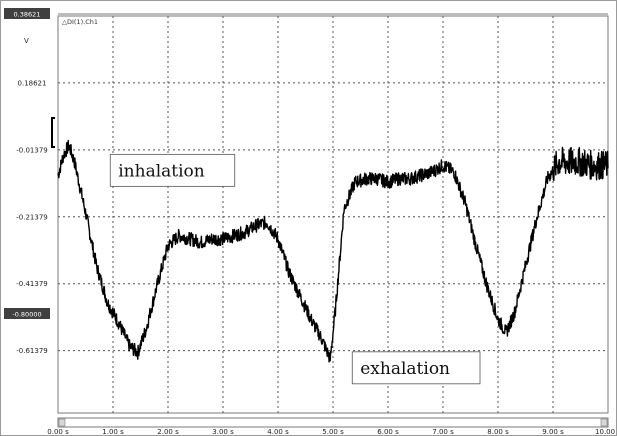 The image size is (617, 436). I want to click on bottom-value-badge, so click(27, 313).